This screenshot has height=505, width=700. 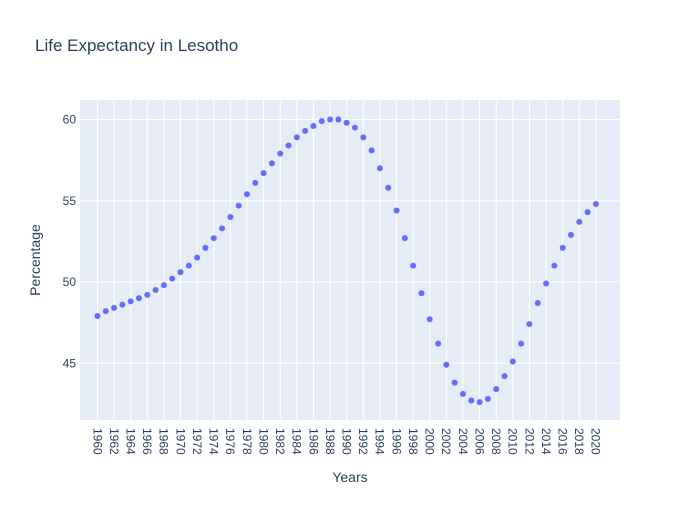 I want to click on x-tick-label: 2010, so click(x=513, y=441).